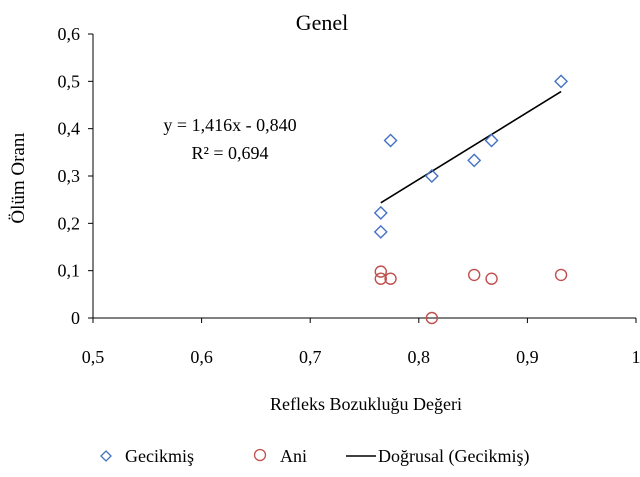 This screenshot has width=640, height=477. What do you see at coordinates (366, 404) in the screenshot?
I see `x-axis-label: Refleks Bozukluğu Değeri` at bounding box center [366, 404].